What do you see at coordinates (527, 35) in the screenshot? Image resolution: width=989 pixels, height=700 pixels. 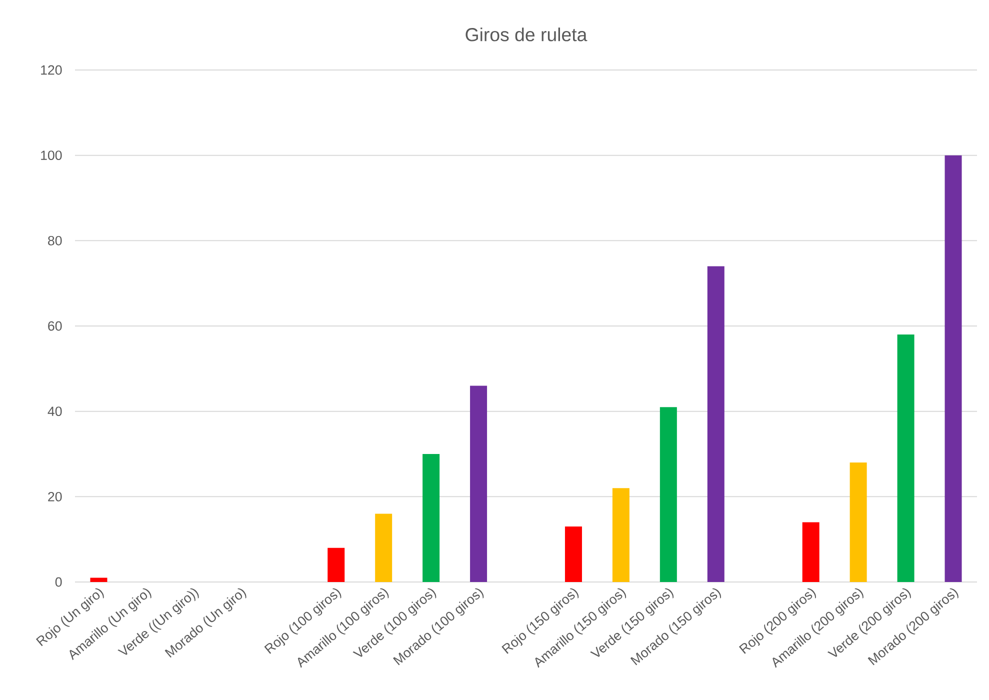 I see `chart-title: Giros de ruleta` at bounding box center [527, 35].